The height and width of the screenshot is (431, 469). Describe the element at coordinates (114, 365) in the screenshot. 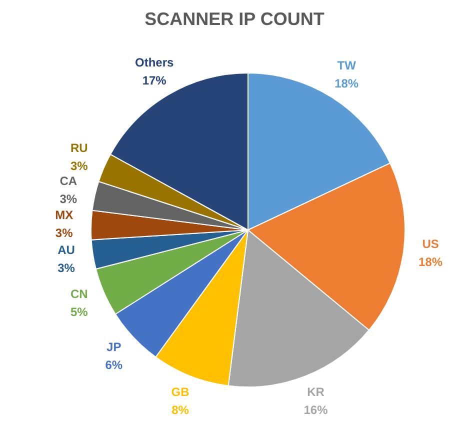

I see `data-label: 6%` at that location.